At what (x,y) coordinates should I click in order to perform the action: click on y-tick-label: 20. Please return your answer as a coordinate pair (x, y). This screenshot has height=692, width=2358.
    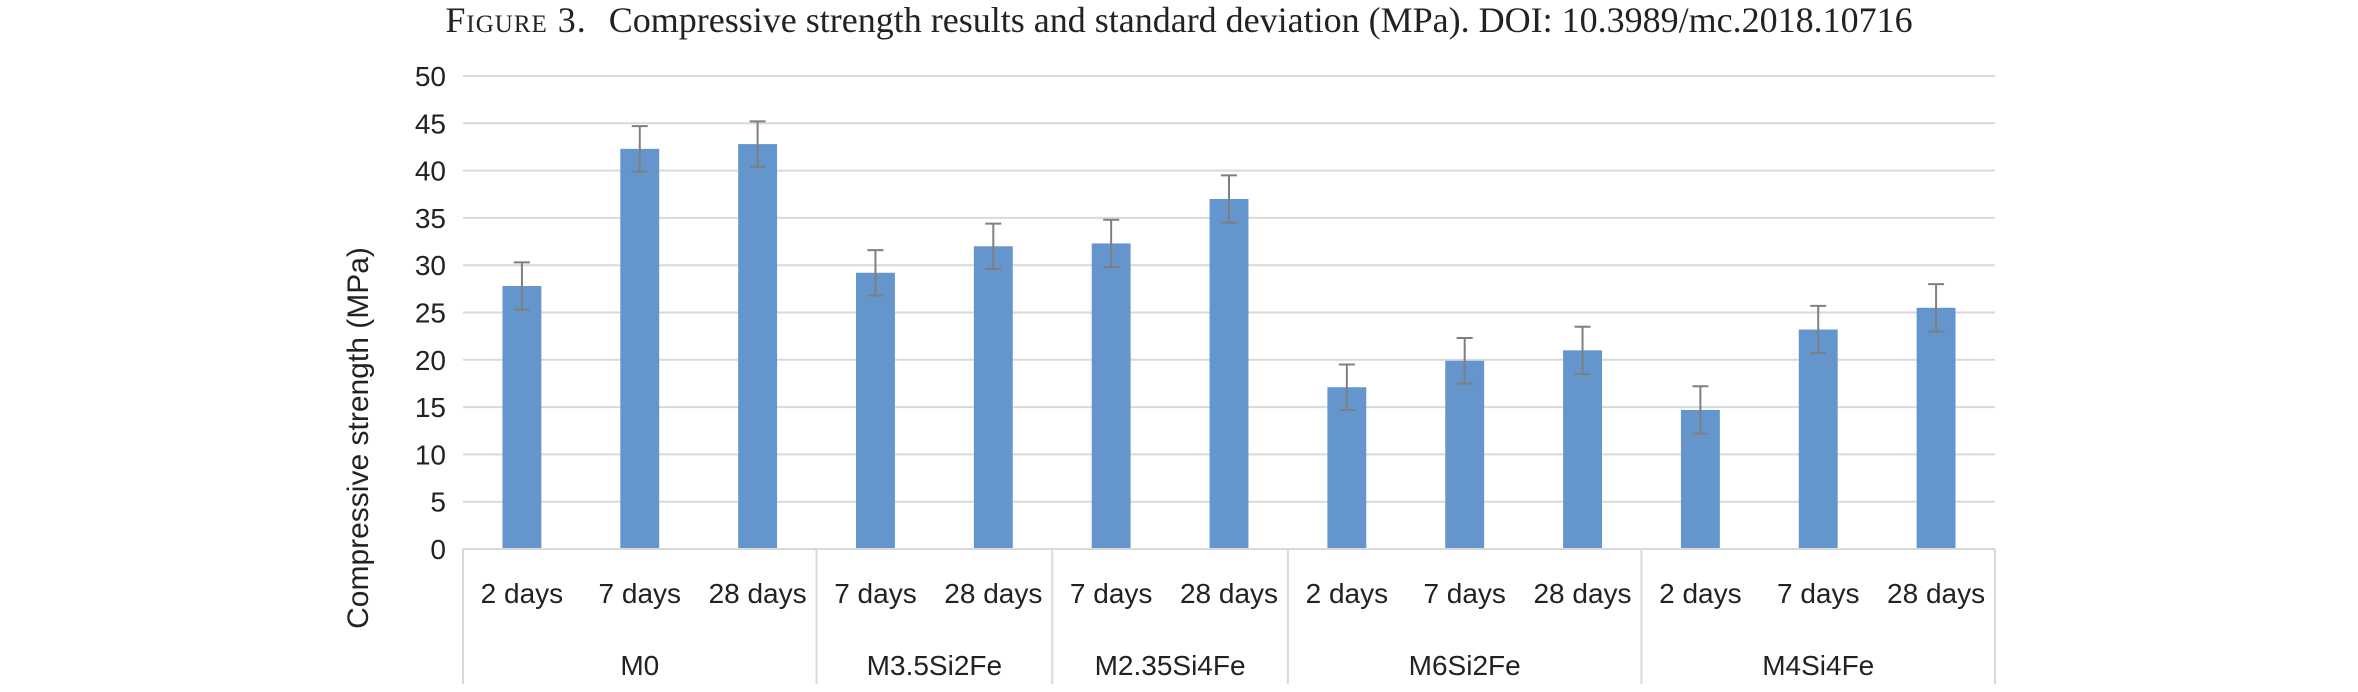
    Looking at the image, I should click on (430, 360).